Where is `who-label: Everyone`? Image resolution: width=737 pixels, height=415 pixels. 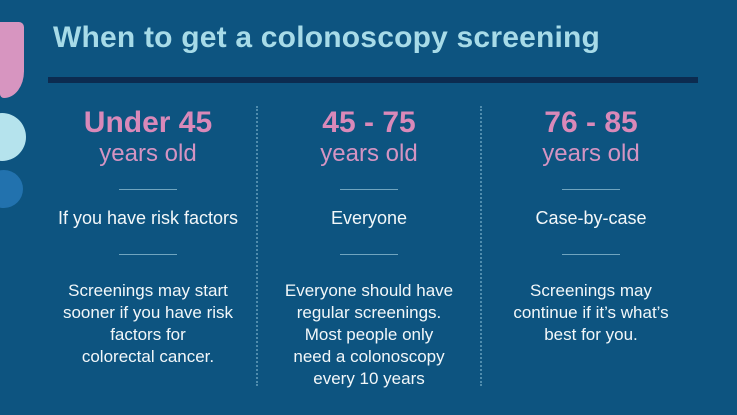 who-label: Everyone is located at coordinates (369, 218).